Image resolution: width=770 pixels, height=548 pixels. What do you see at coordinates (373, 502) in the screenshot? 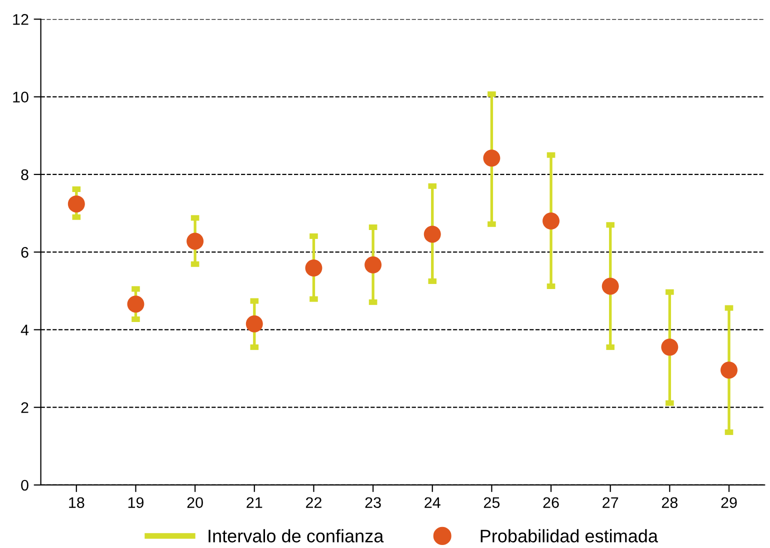
I see `x-tick-label: 23` at bounding box center [373, 502].